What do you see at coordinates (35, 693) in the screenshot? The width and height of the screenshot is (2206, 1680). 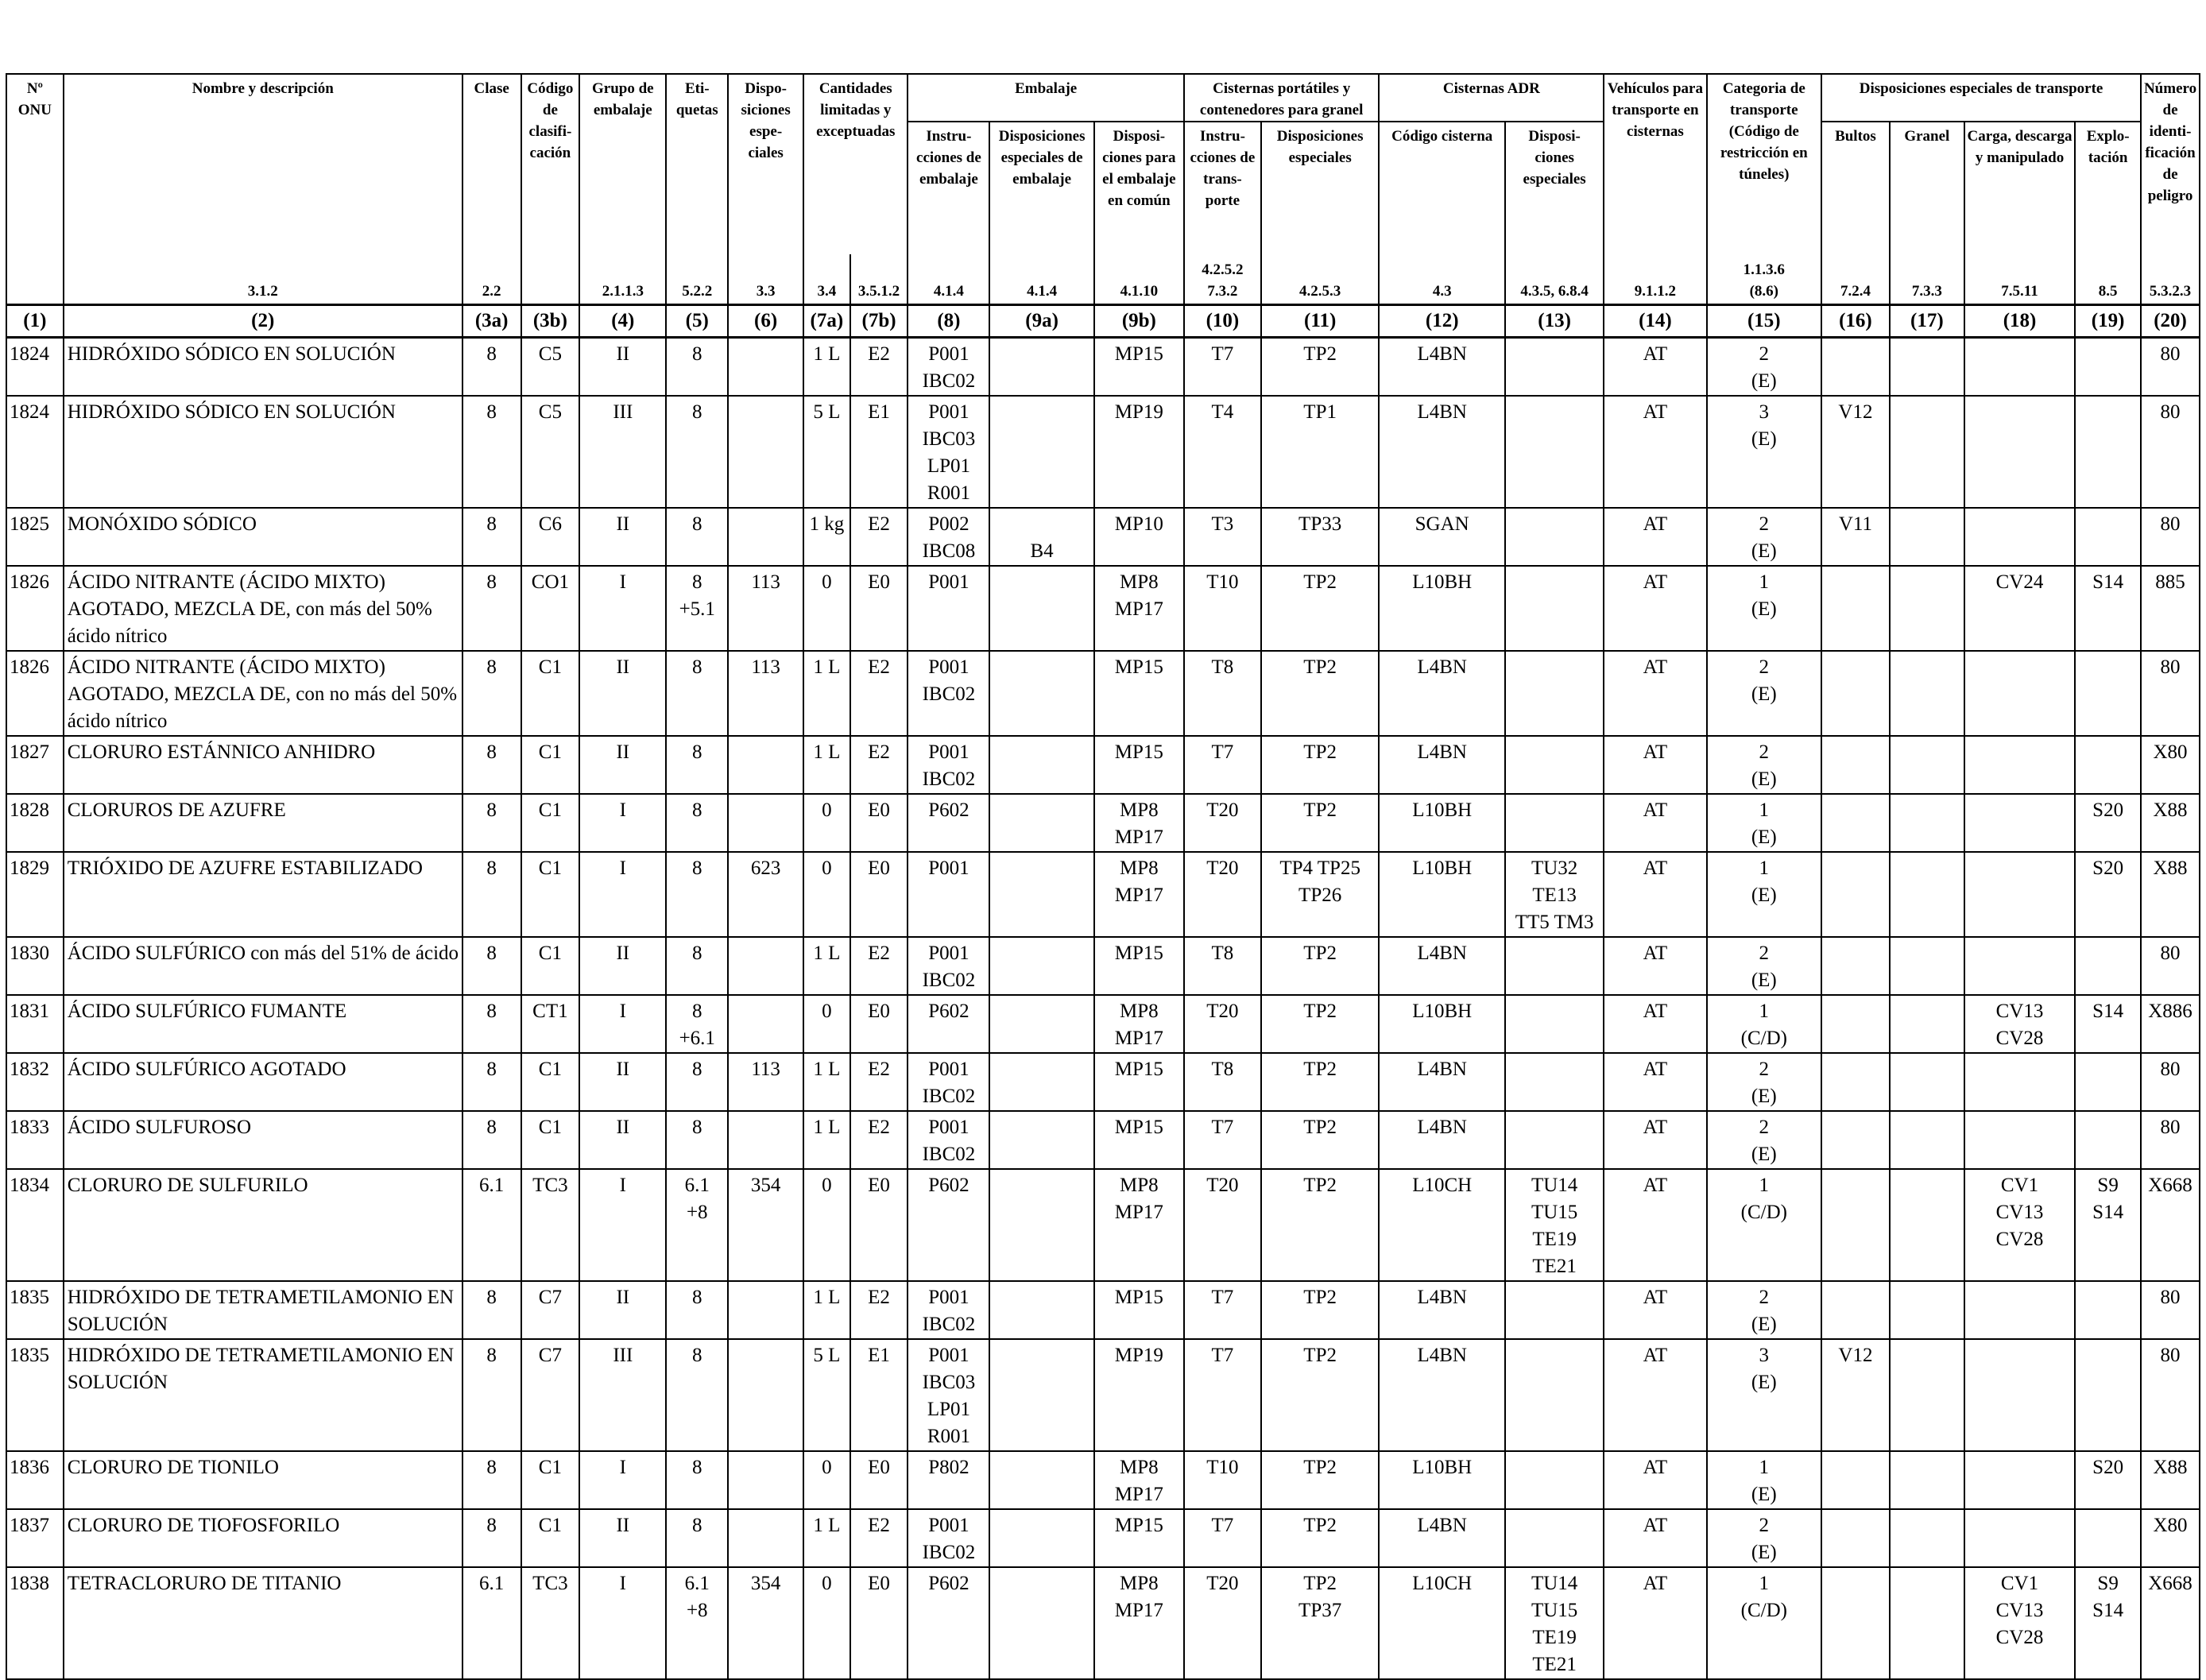 I see `un-number-cell: 1826` at bounding box center [35, 693].